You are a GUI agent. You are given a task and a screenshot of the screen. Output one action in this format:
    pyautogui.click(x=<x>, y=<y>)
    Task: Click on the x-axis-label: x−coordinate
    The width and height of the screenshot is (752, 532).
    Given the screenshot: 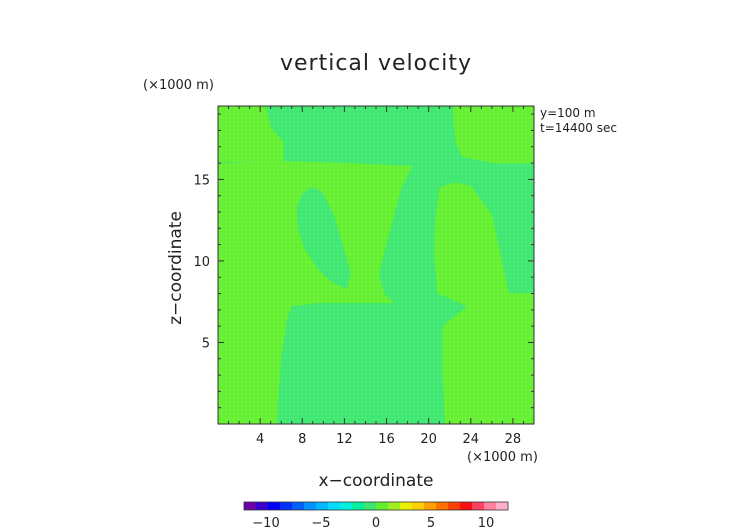 What is the action you would take?
    pyautogui.click(x=376, y=481)
    